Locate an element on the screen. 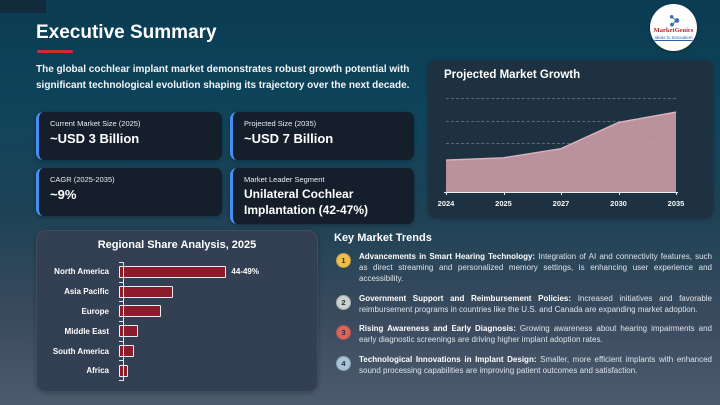  bar-track: 44-49% is located at coordinates (189, 271).